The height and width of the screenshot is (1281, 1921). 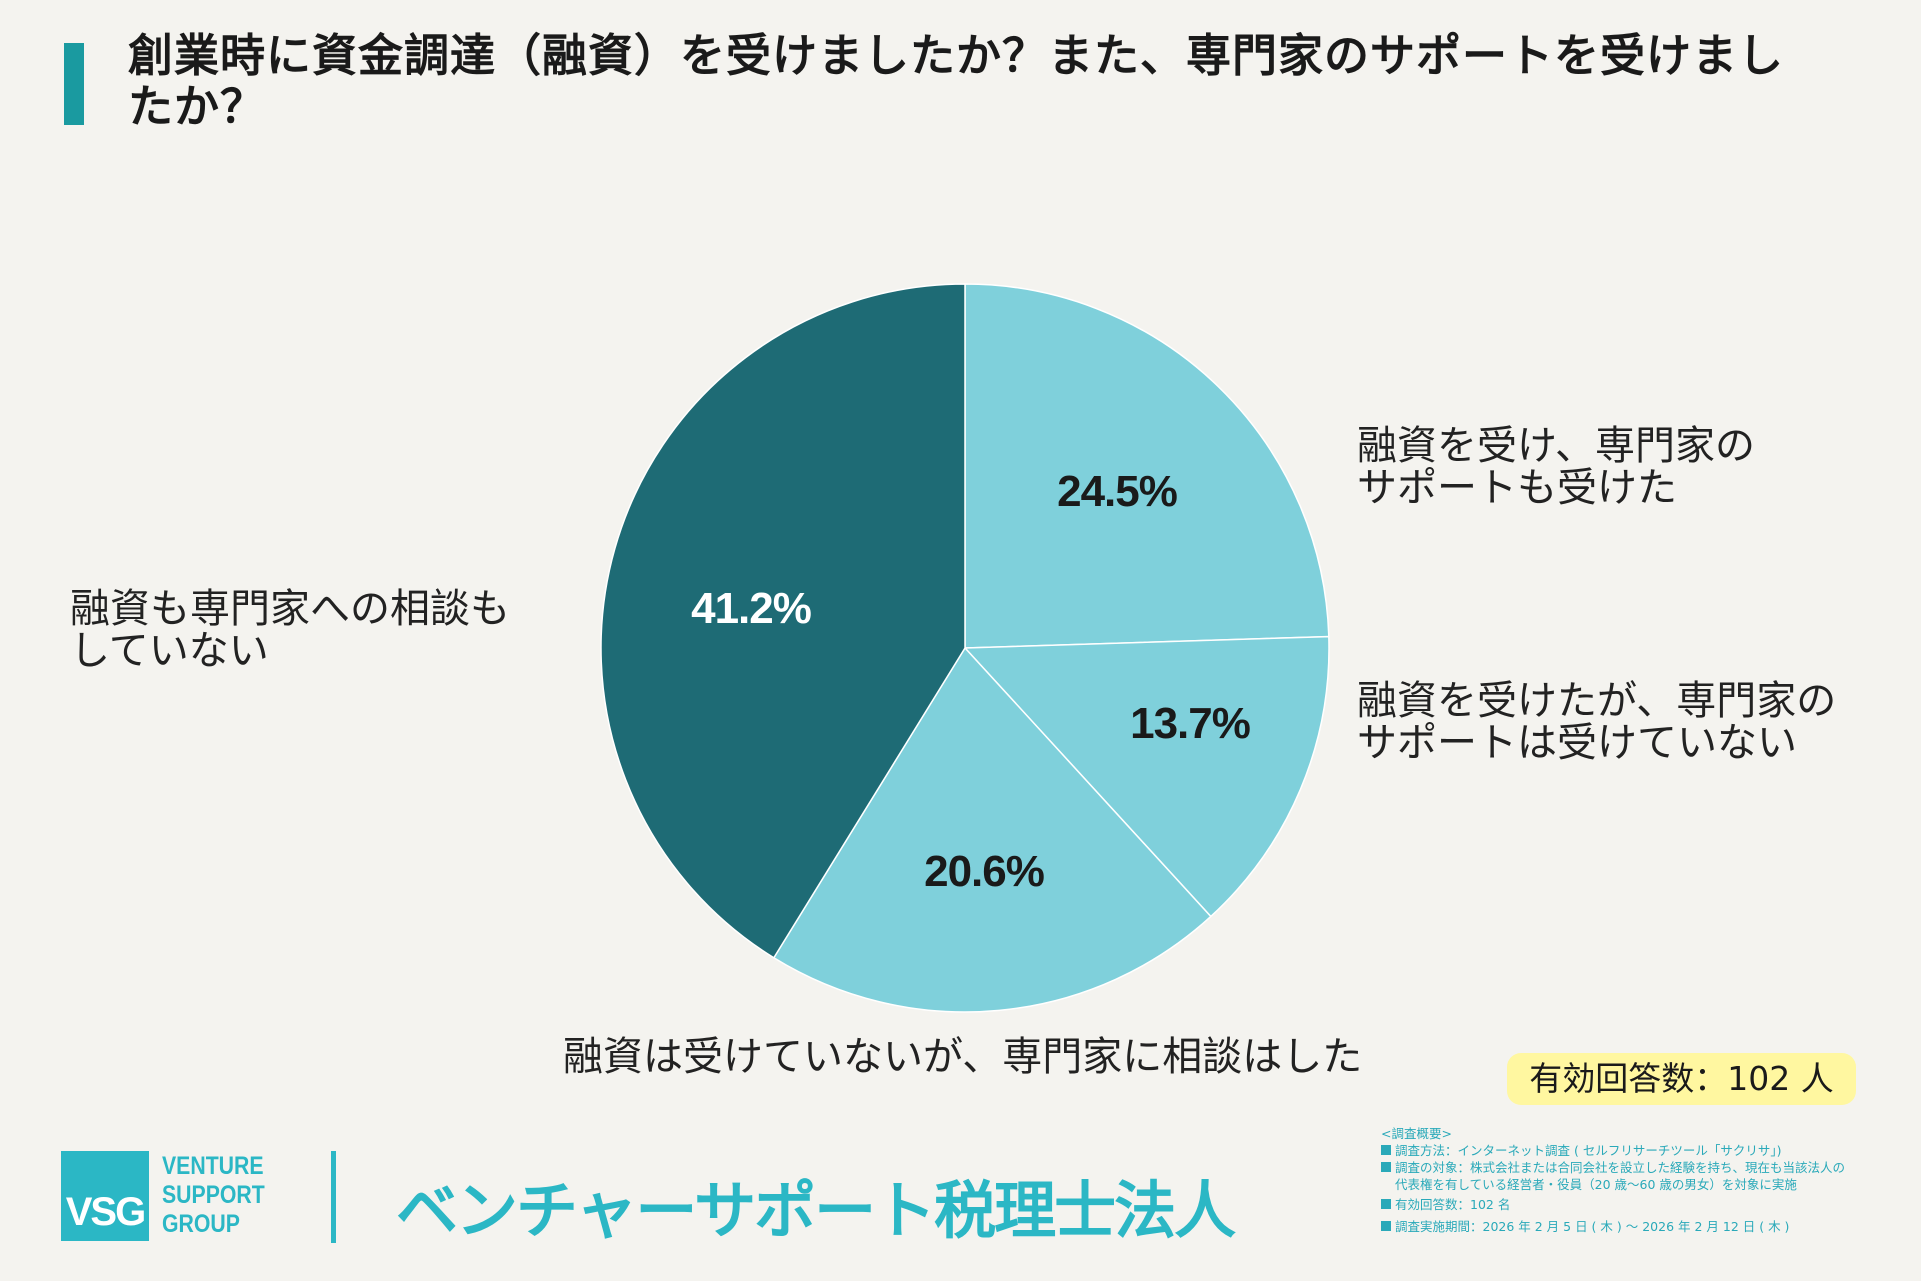 What do you see at coordinates (1453, 1204) in the screenshot?
I see `note-text: 有効回答数：102 名` at bounding box center [1453, 1204].